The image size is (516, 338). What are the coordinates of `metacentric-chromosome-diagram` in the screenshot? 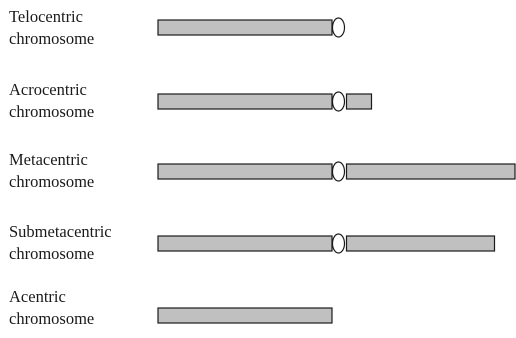 It's located at (336, 171).